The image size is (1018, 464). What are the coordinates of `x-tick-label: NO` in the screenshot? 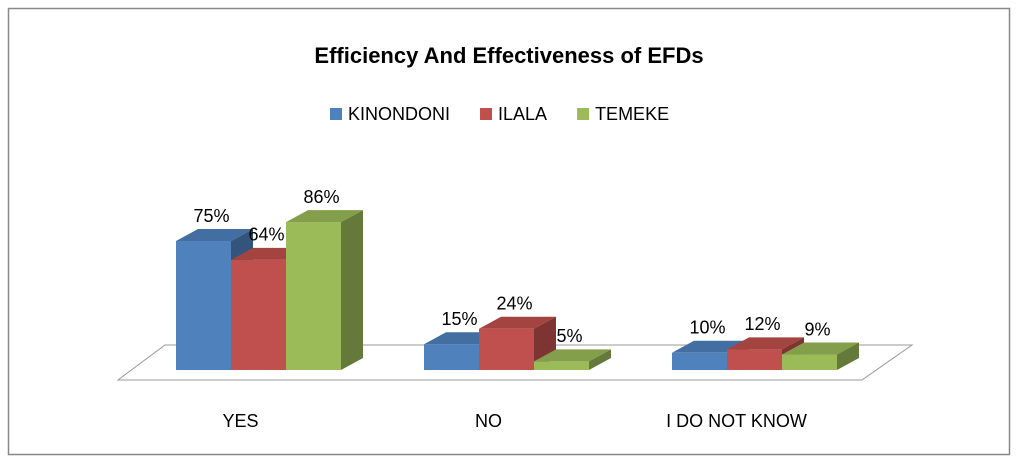 It's located at (488, 421).